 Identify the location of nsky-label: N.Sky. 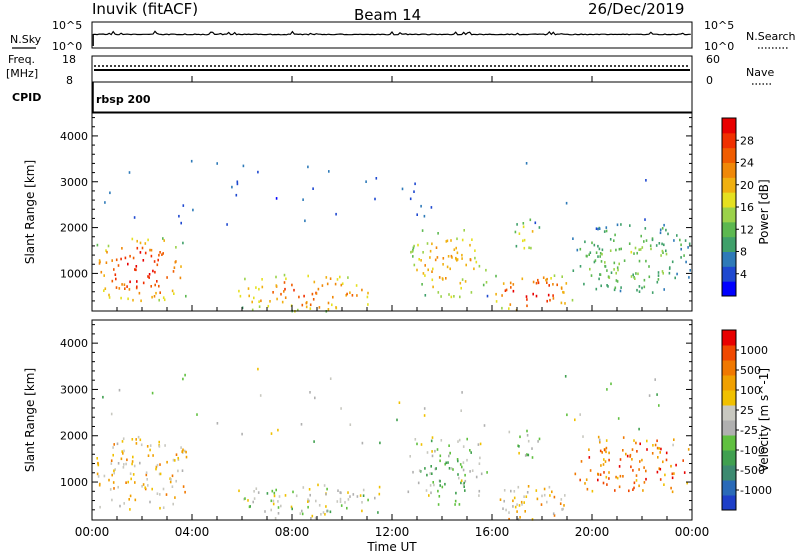
(26, 39).